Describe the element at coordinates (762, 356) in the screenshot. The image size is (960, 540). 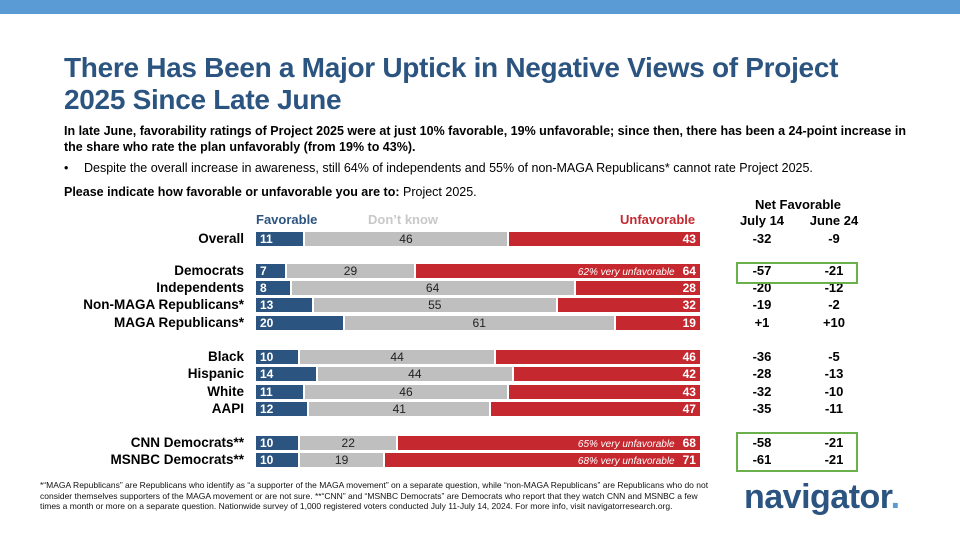
I see `net-july14-black: -36` at that location.